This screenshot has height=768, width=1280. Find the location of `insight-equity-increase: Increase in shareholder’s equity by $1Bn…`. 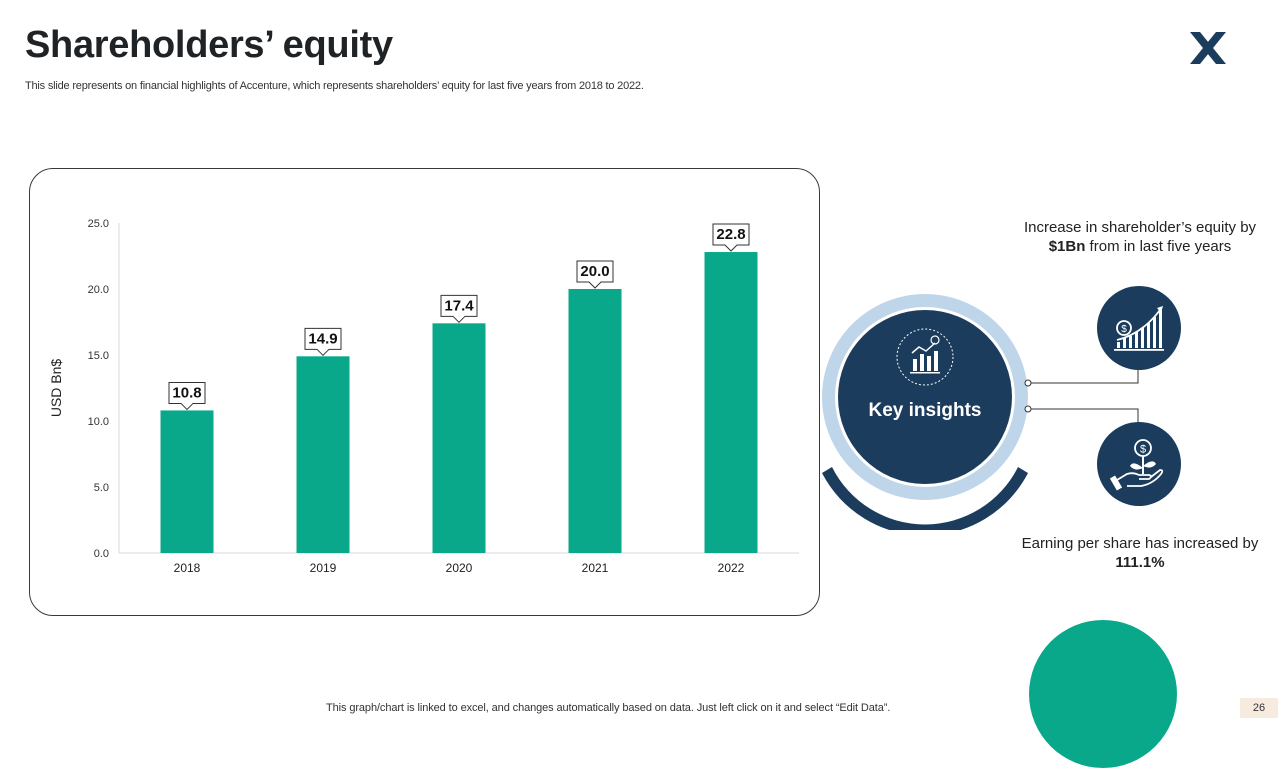

insight-equity-increase: Increase in shareholder’s equity by $1Bn… is located at coordinates (1140, 237).